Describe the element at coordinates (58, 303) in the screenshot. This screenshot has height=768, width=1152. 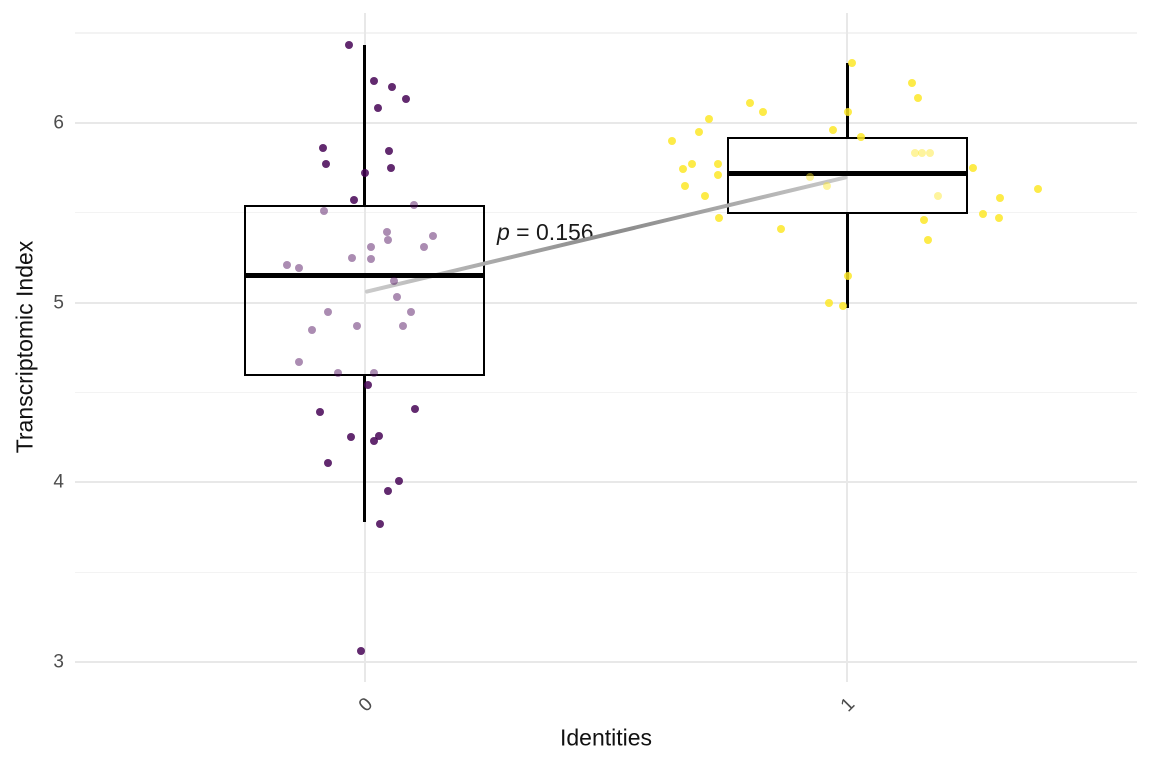
I see `y-tick-label: 5` at that location.